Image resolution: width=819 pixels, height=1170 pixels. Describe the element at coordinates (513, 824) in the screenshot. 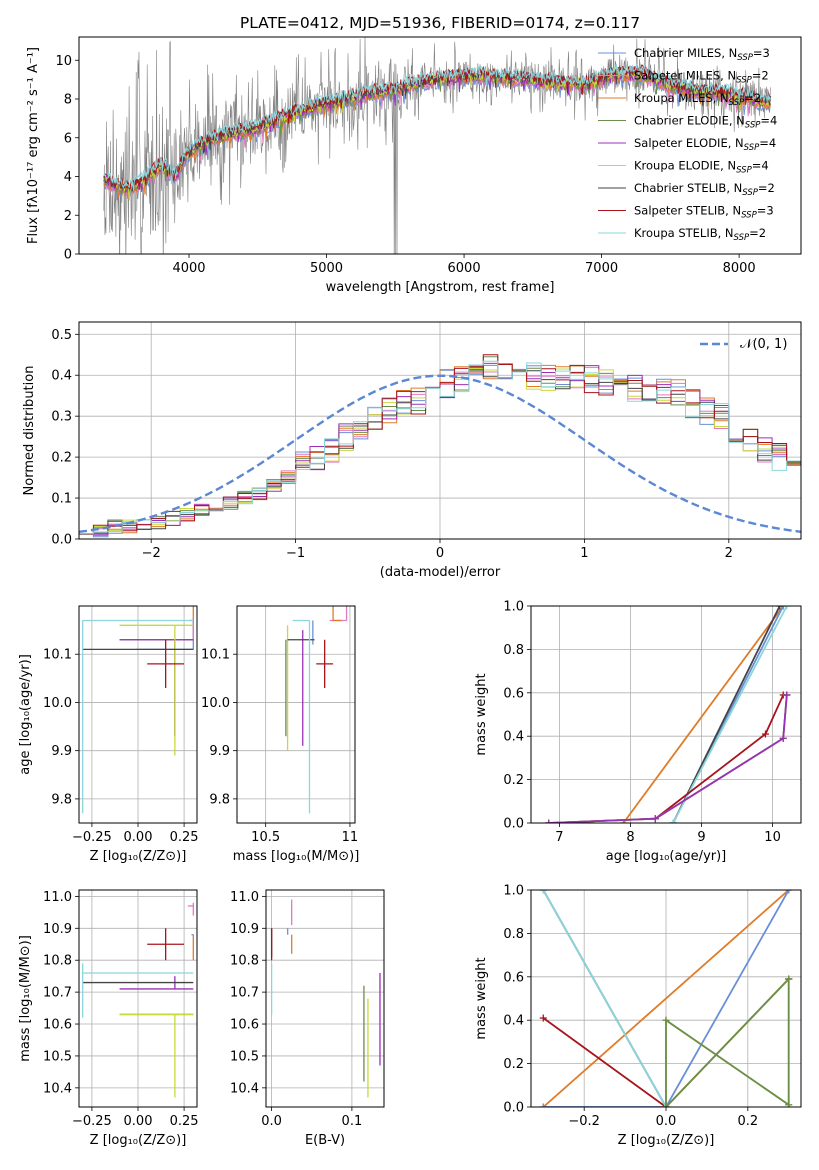

I see `weight-age-ytick-label: 0.0` at that location.